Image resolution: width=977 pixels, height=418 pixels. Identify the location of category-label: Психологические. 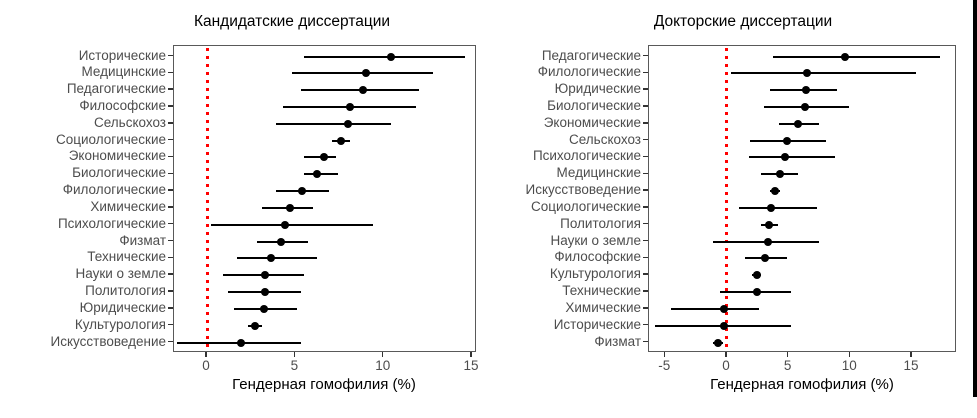
(111, 223).